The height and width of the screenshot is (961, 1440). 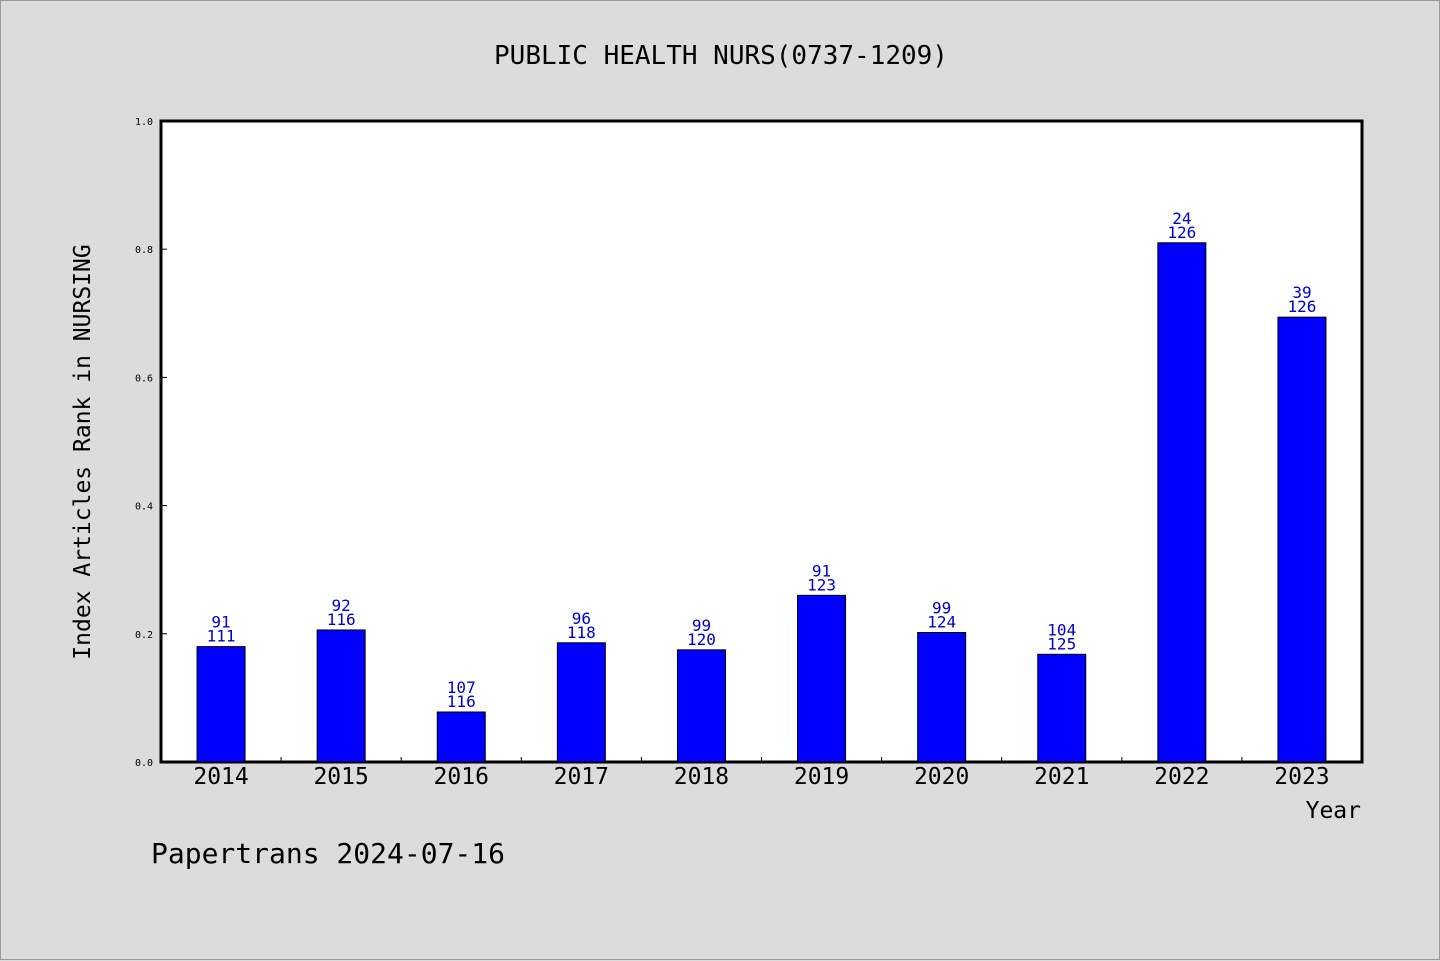 What do you see at coordinates (941, 622) in the screenshot?
I see `bar-total-label: 124` at bounding box center [941, 622].